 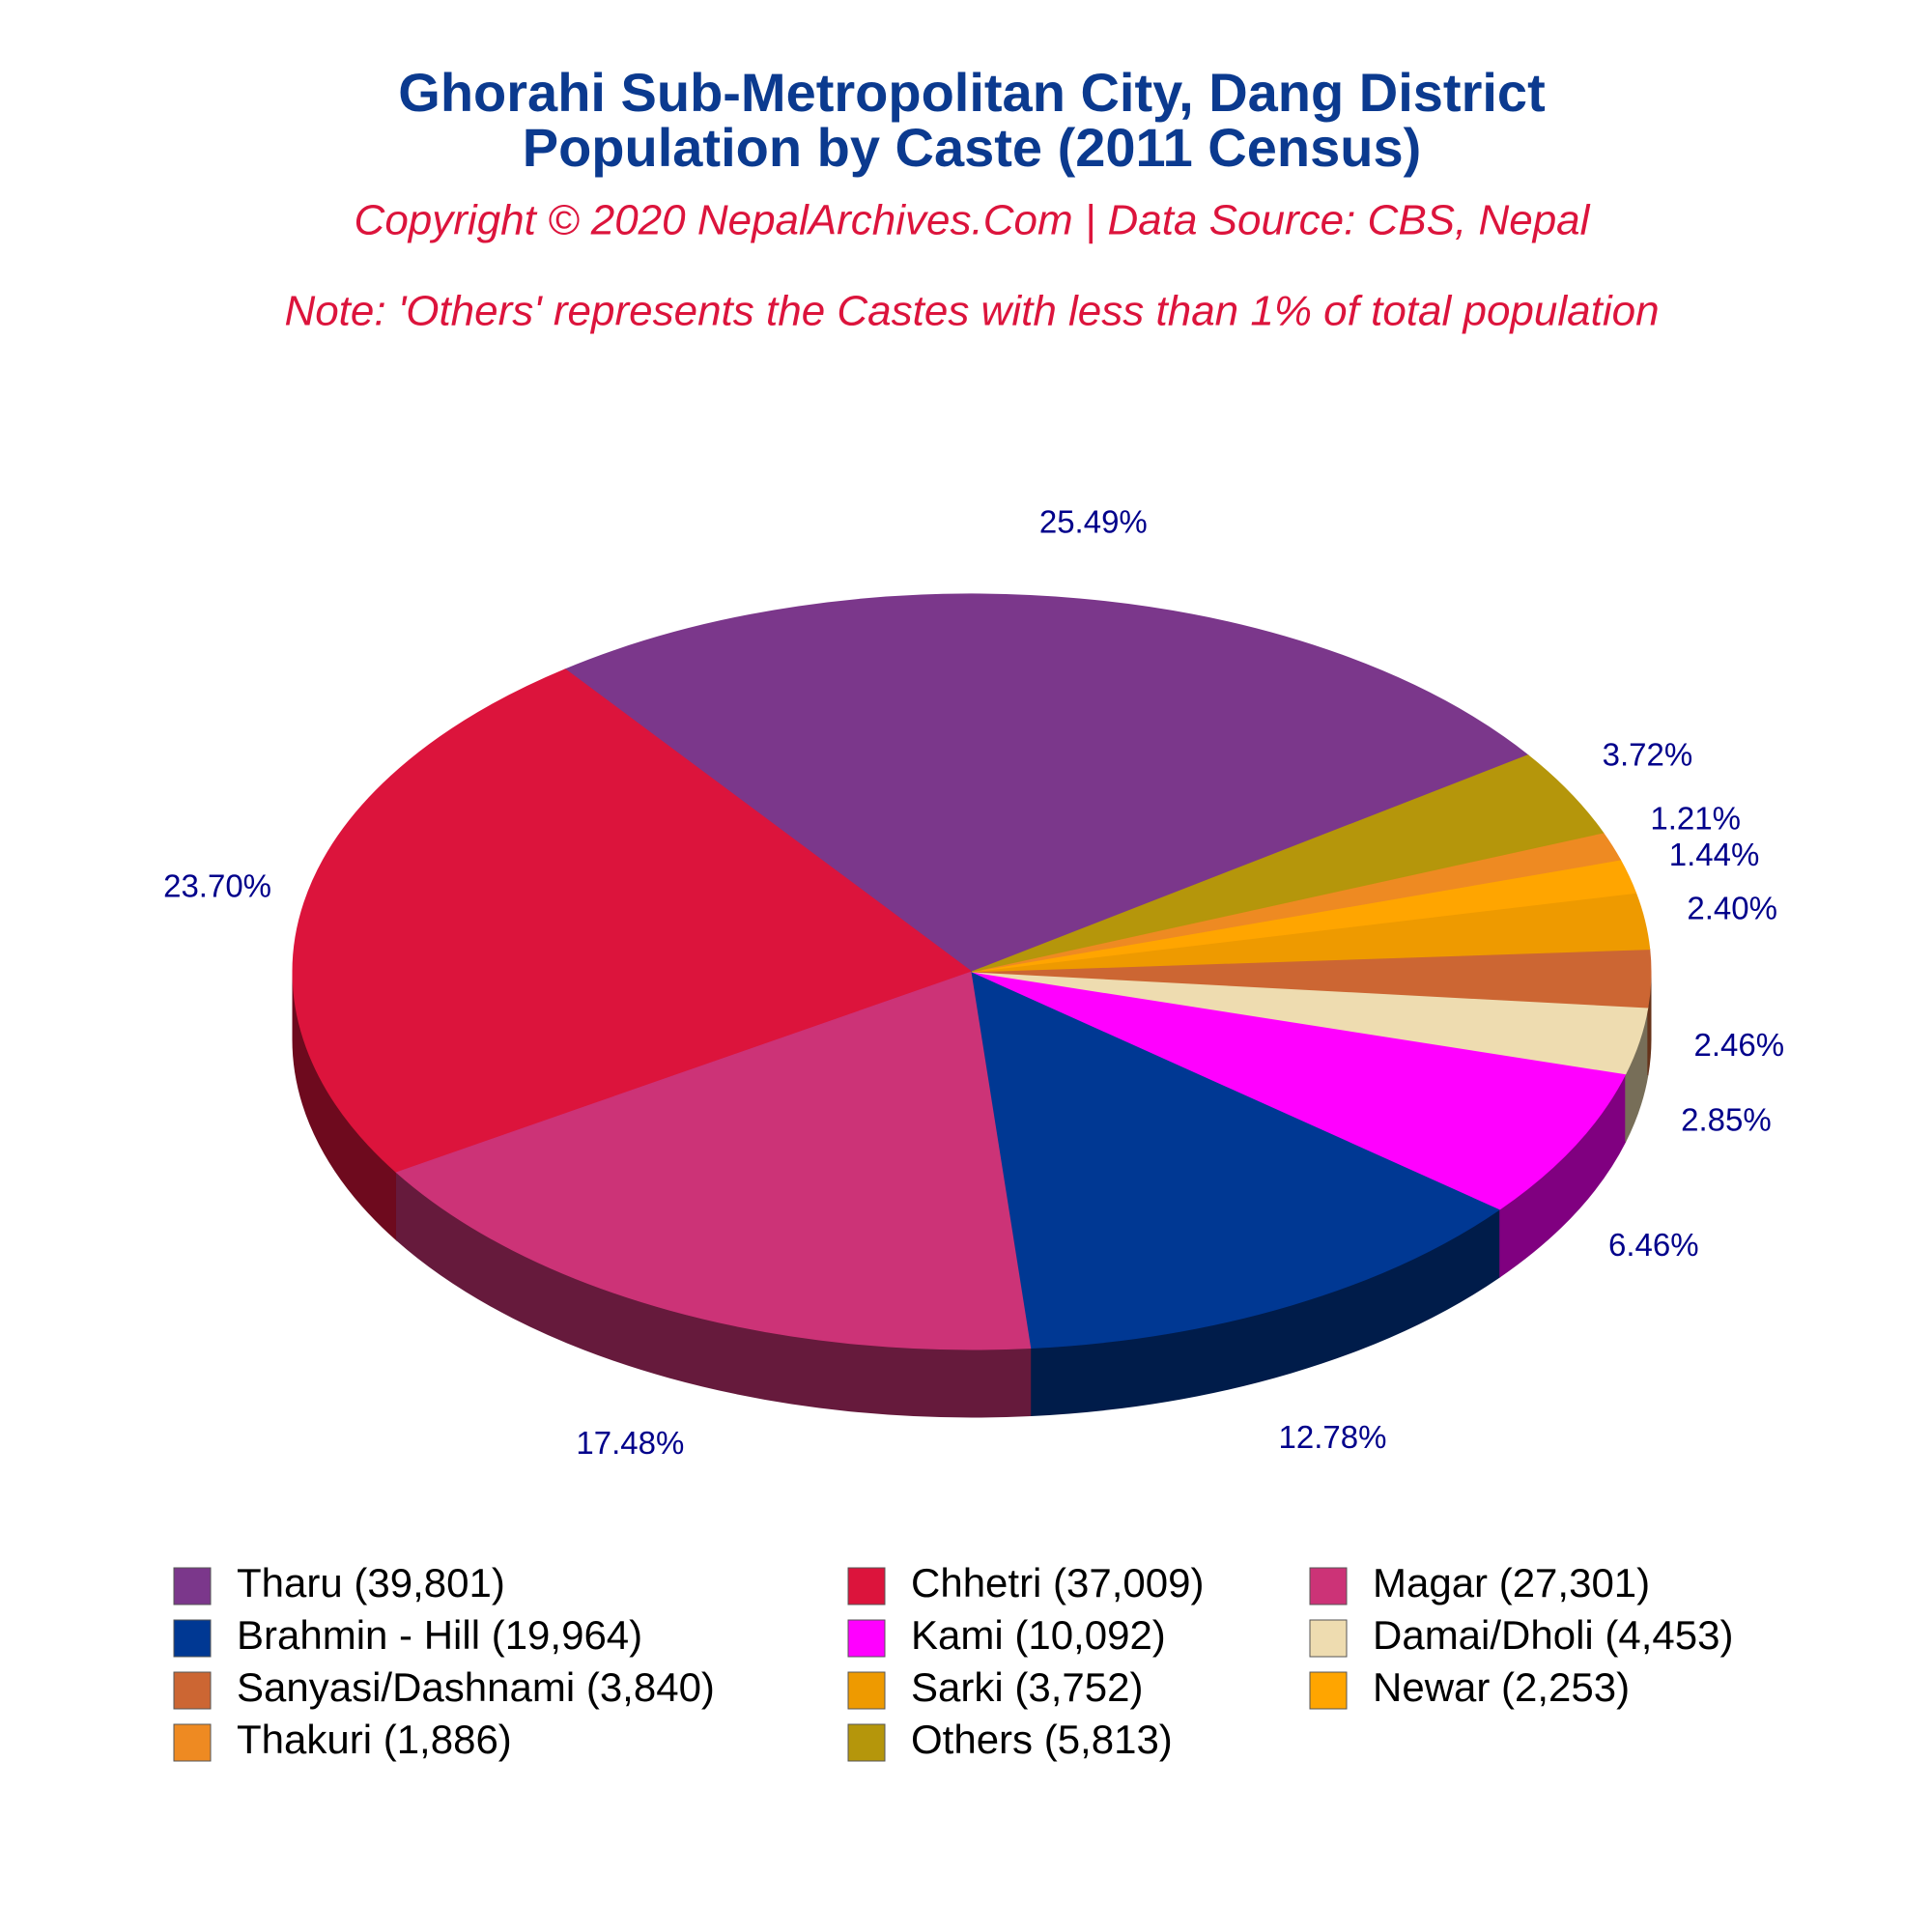 I want to click on legend-label: Chhetri (37,009), so click(x=1058, y=1582).